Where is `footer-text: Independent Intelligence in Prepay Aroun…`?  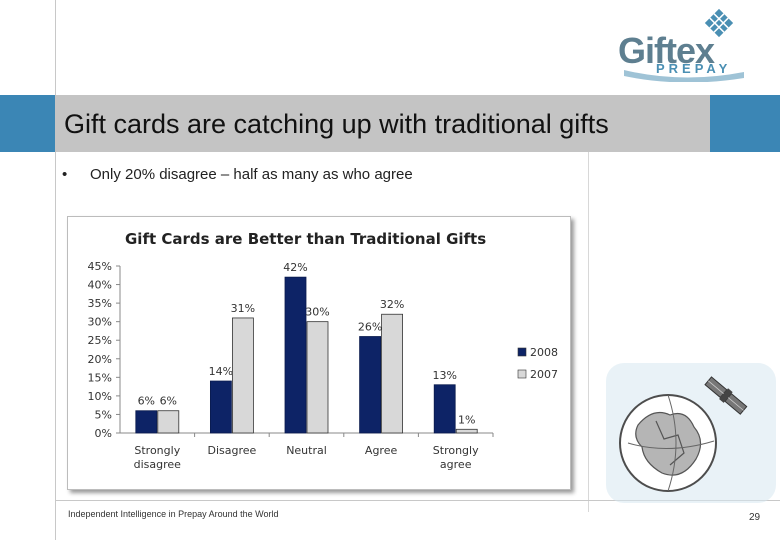
footer-text: Independent Intelligence in Prepay Aroun… is located at coordinates (173, 514).